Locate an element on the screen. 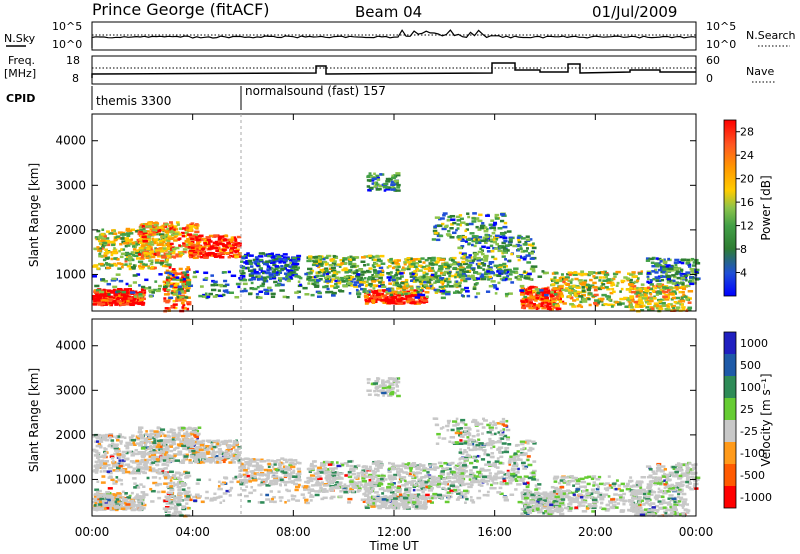 Image resolution: width=800 pixels, height=554 pixels. cpid-label: CPID is located at coordinates (20, 98).